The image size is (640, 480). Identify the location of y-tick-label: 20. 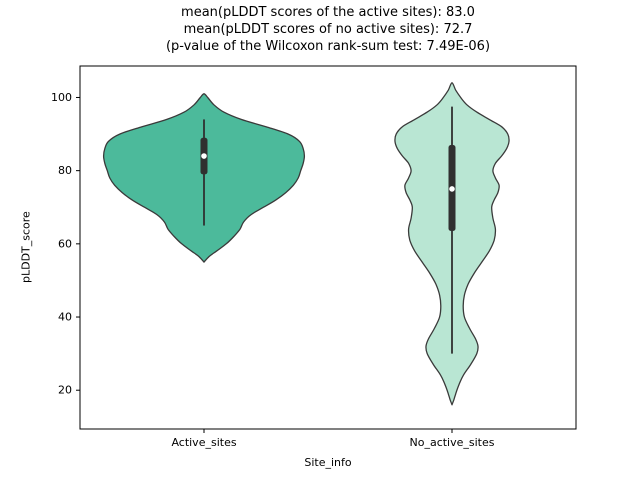
(65, 390).